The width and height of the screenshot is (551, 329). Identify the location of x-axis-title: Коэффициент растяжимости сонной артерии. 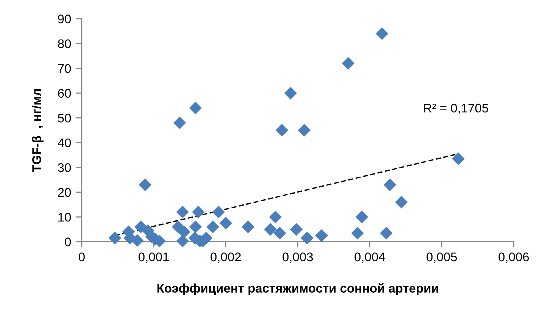
(298, 290).